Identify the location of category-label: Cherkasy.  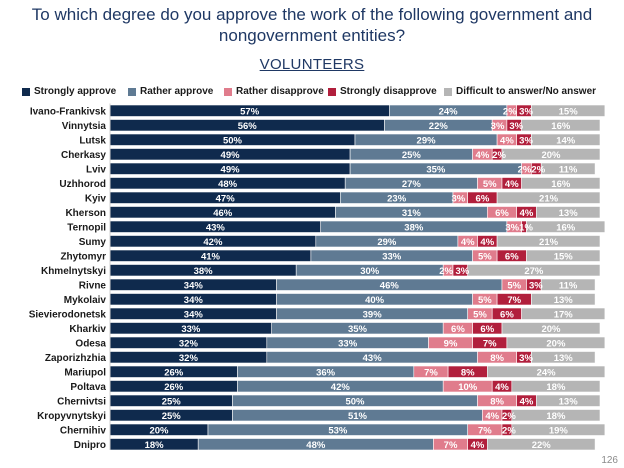
(83, 155).